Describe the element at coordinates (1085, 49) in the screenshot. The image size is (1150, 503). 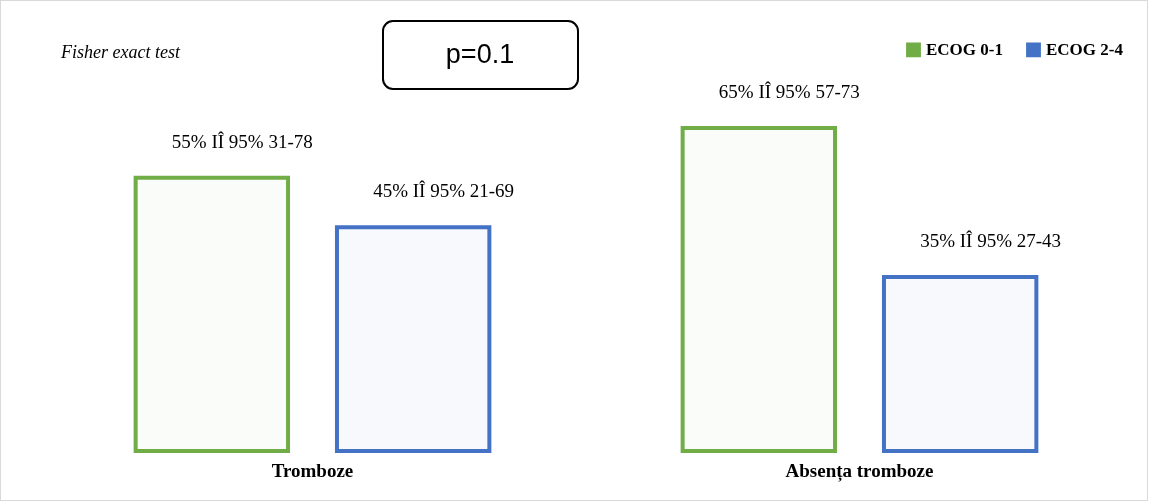
I see `legend-label: ECOG 2-4` at that location.